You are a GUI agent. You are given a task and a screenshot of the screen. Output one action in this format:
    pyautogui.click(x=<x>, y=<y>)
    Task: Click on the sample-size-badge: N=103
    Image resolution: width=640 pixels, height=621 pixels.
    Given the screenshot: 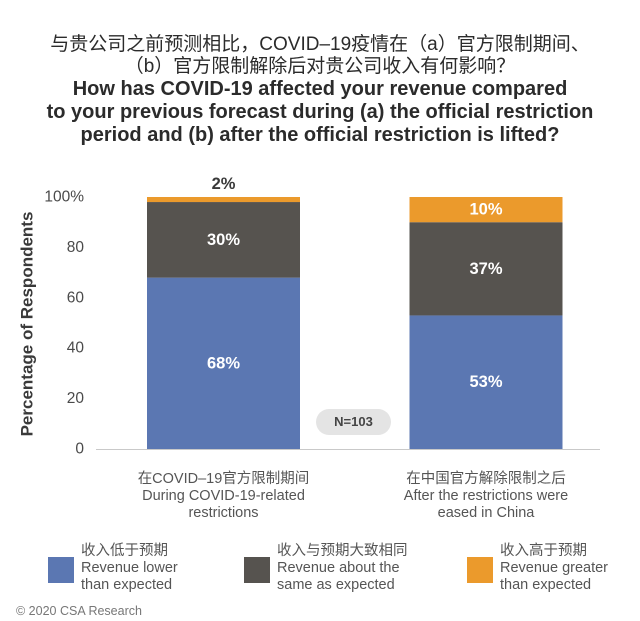 What is the action you would take?
    pyautogui.click(x=353, y=422)
    